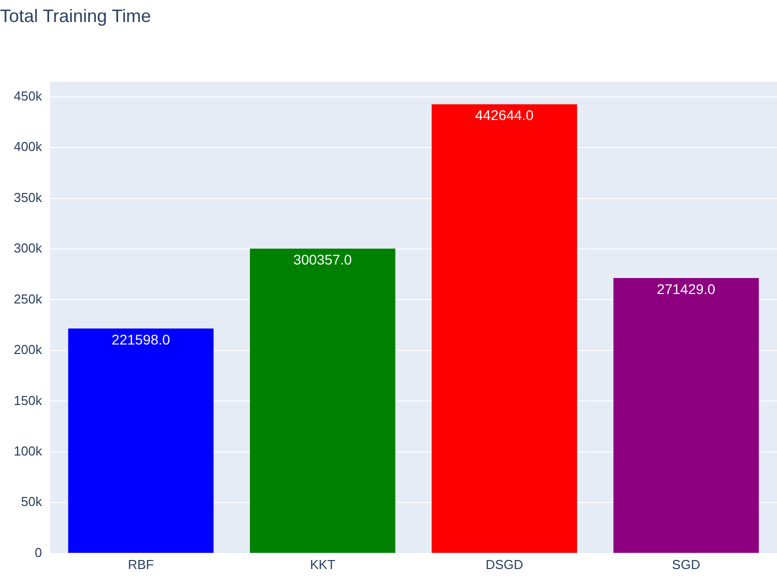 The image size is (777, 579). What do you see at coordinates (28, 248) in the screenshot?
I see `y-tick-label: 300k` at bounding box center [28, 248].